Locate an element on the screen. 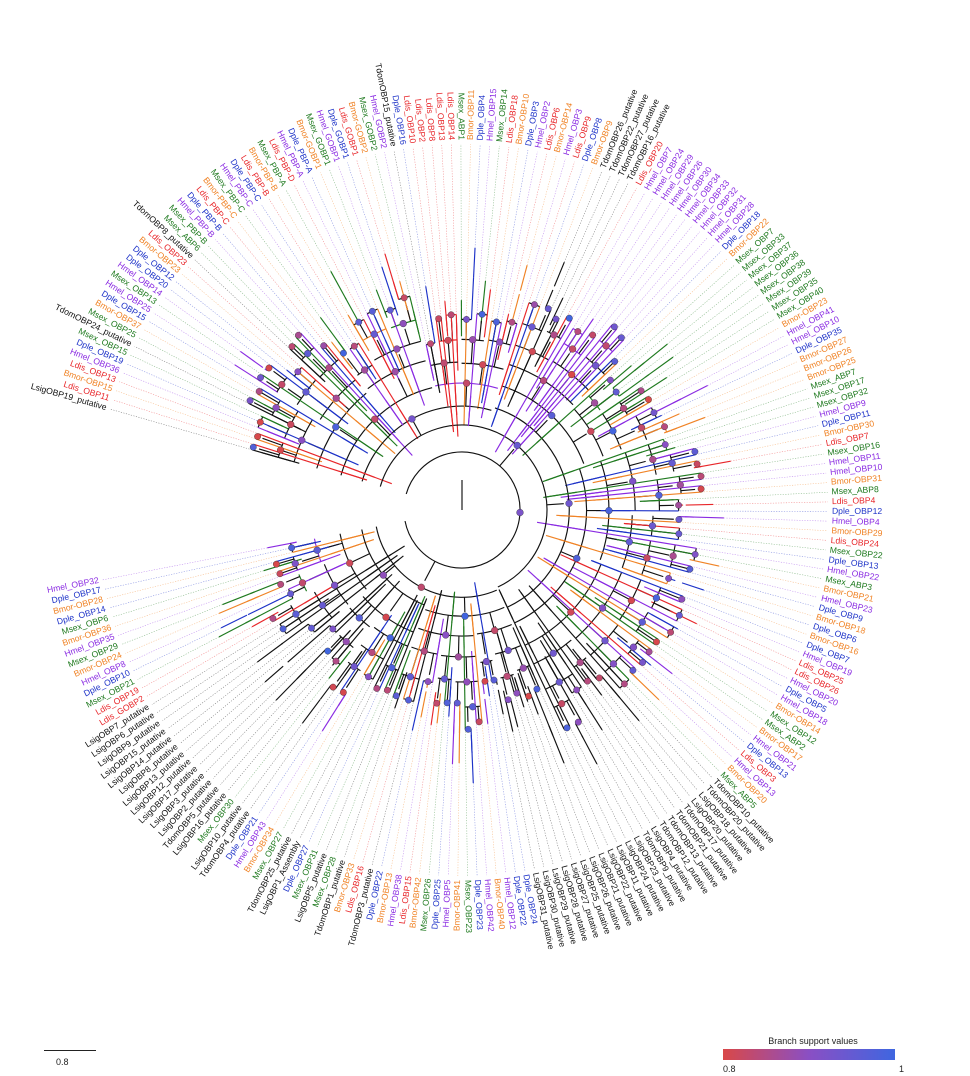  legend-min-label: 0.8 is located at coordinates (729, 1069).